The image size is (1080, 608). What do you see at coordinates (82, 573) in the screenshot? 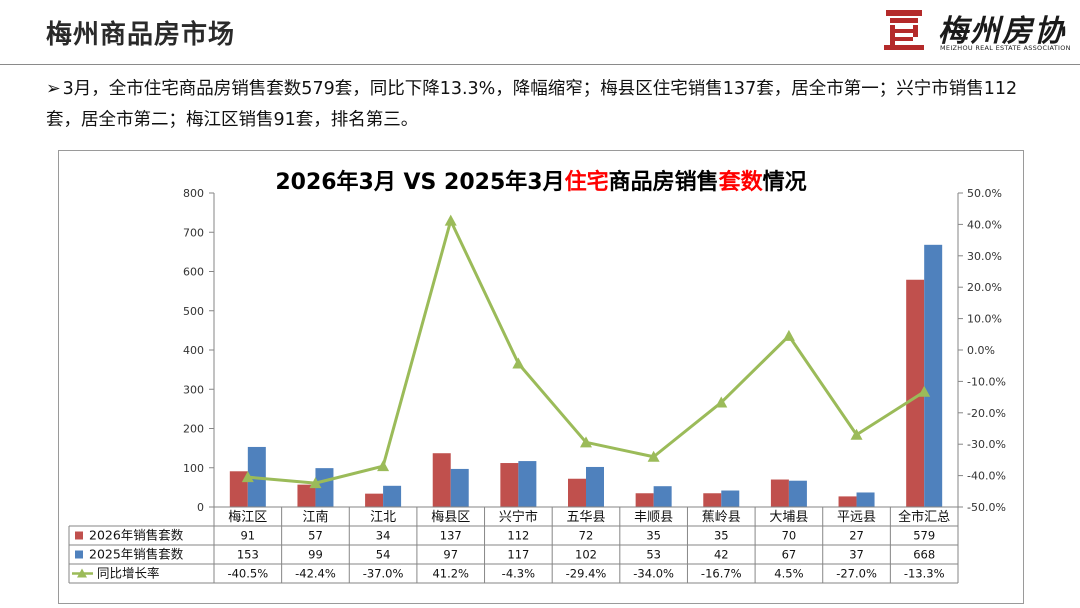
I see `legend-swatch-marker` at bounding box center [82, 573].